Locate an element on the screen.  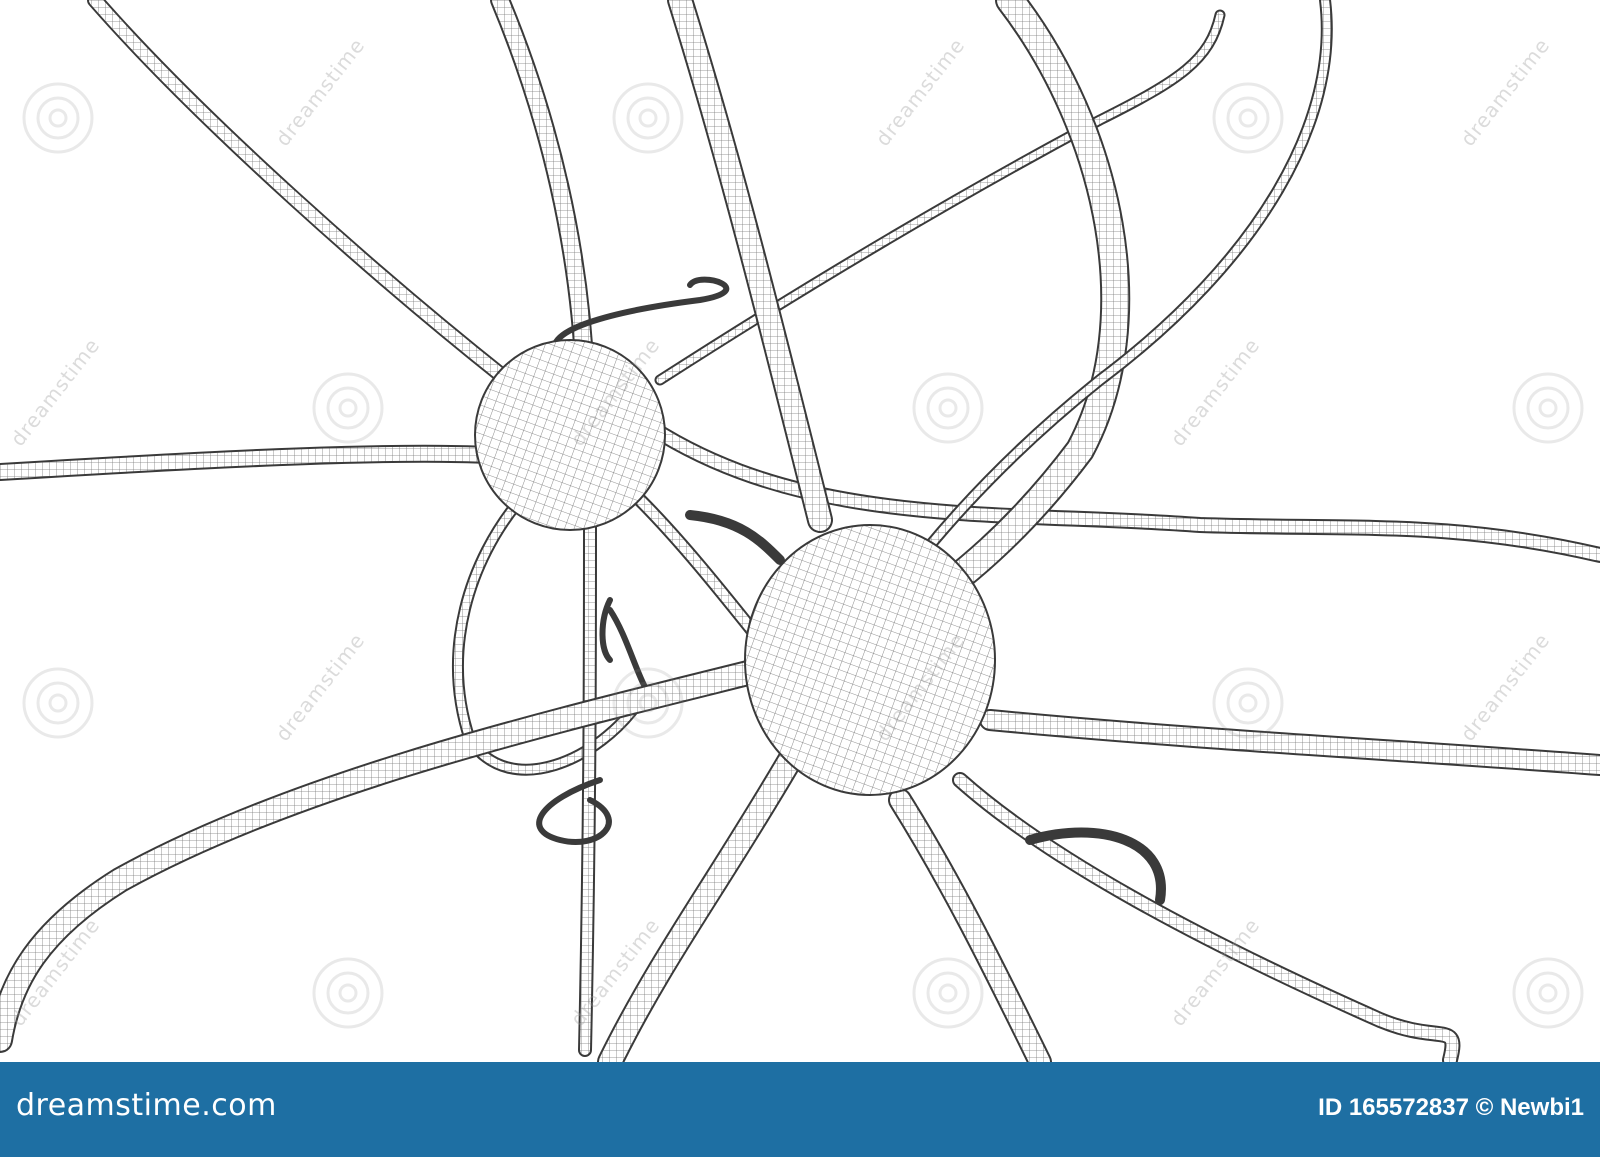
site-logo-text: dreamstime.com is located at coordinates (146, 1105).